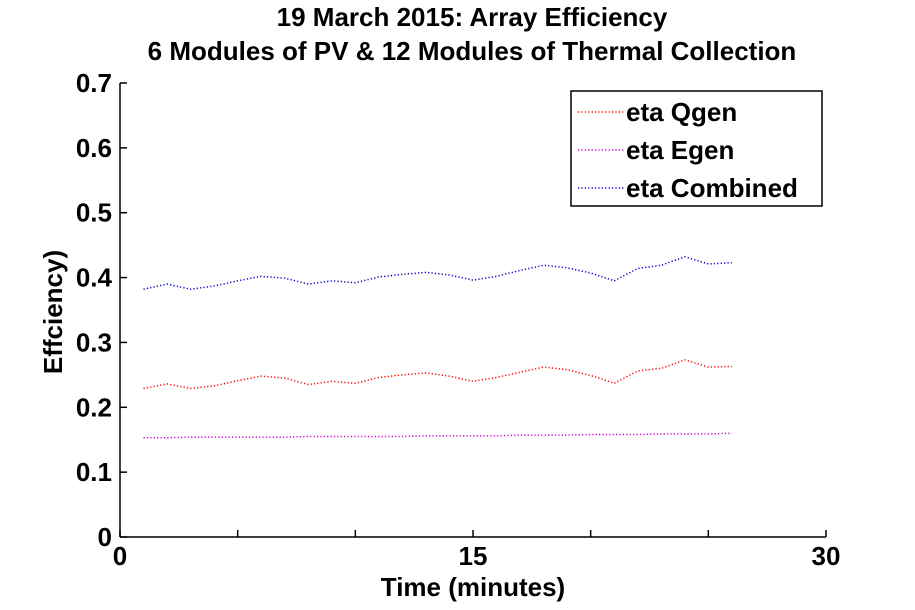  Describe the element at coordinates (473, 587) in the screenshot. I see `x-axis-label: Time (minutes)` at that location.